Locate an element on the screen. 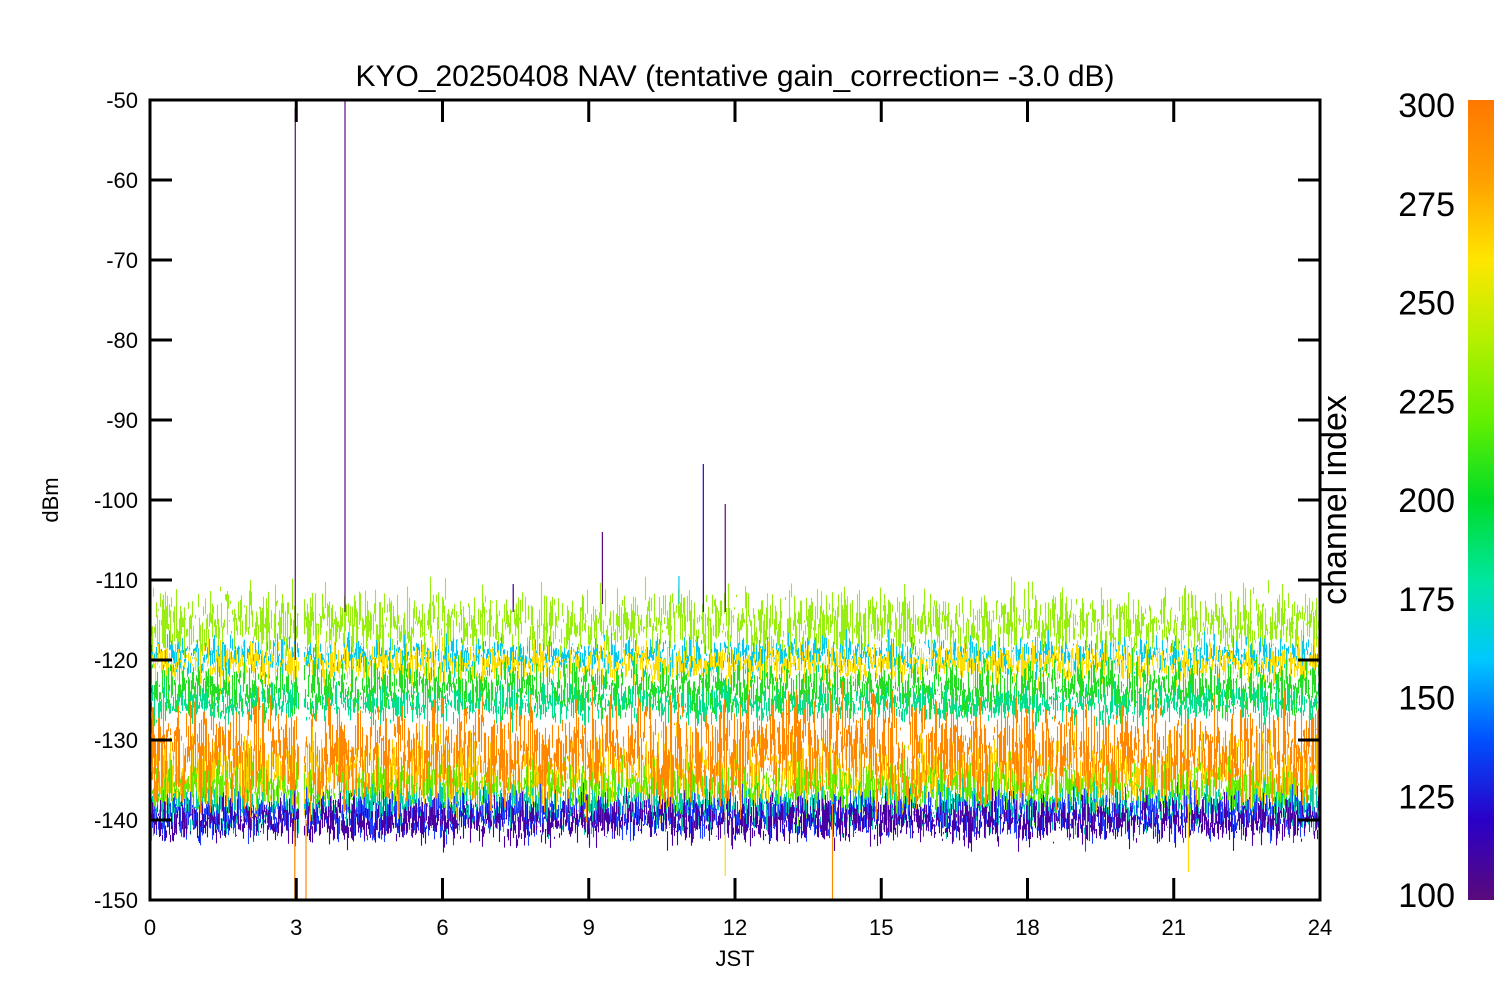 The width and height of the screenshot is (1500, 1000). colorbar-gradient is located at coordinates (1481, 500).